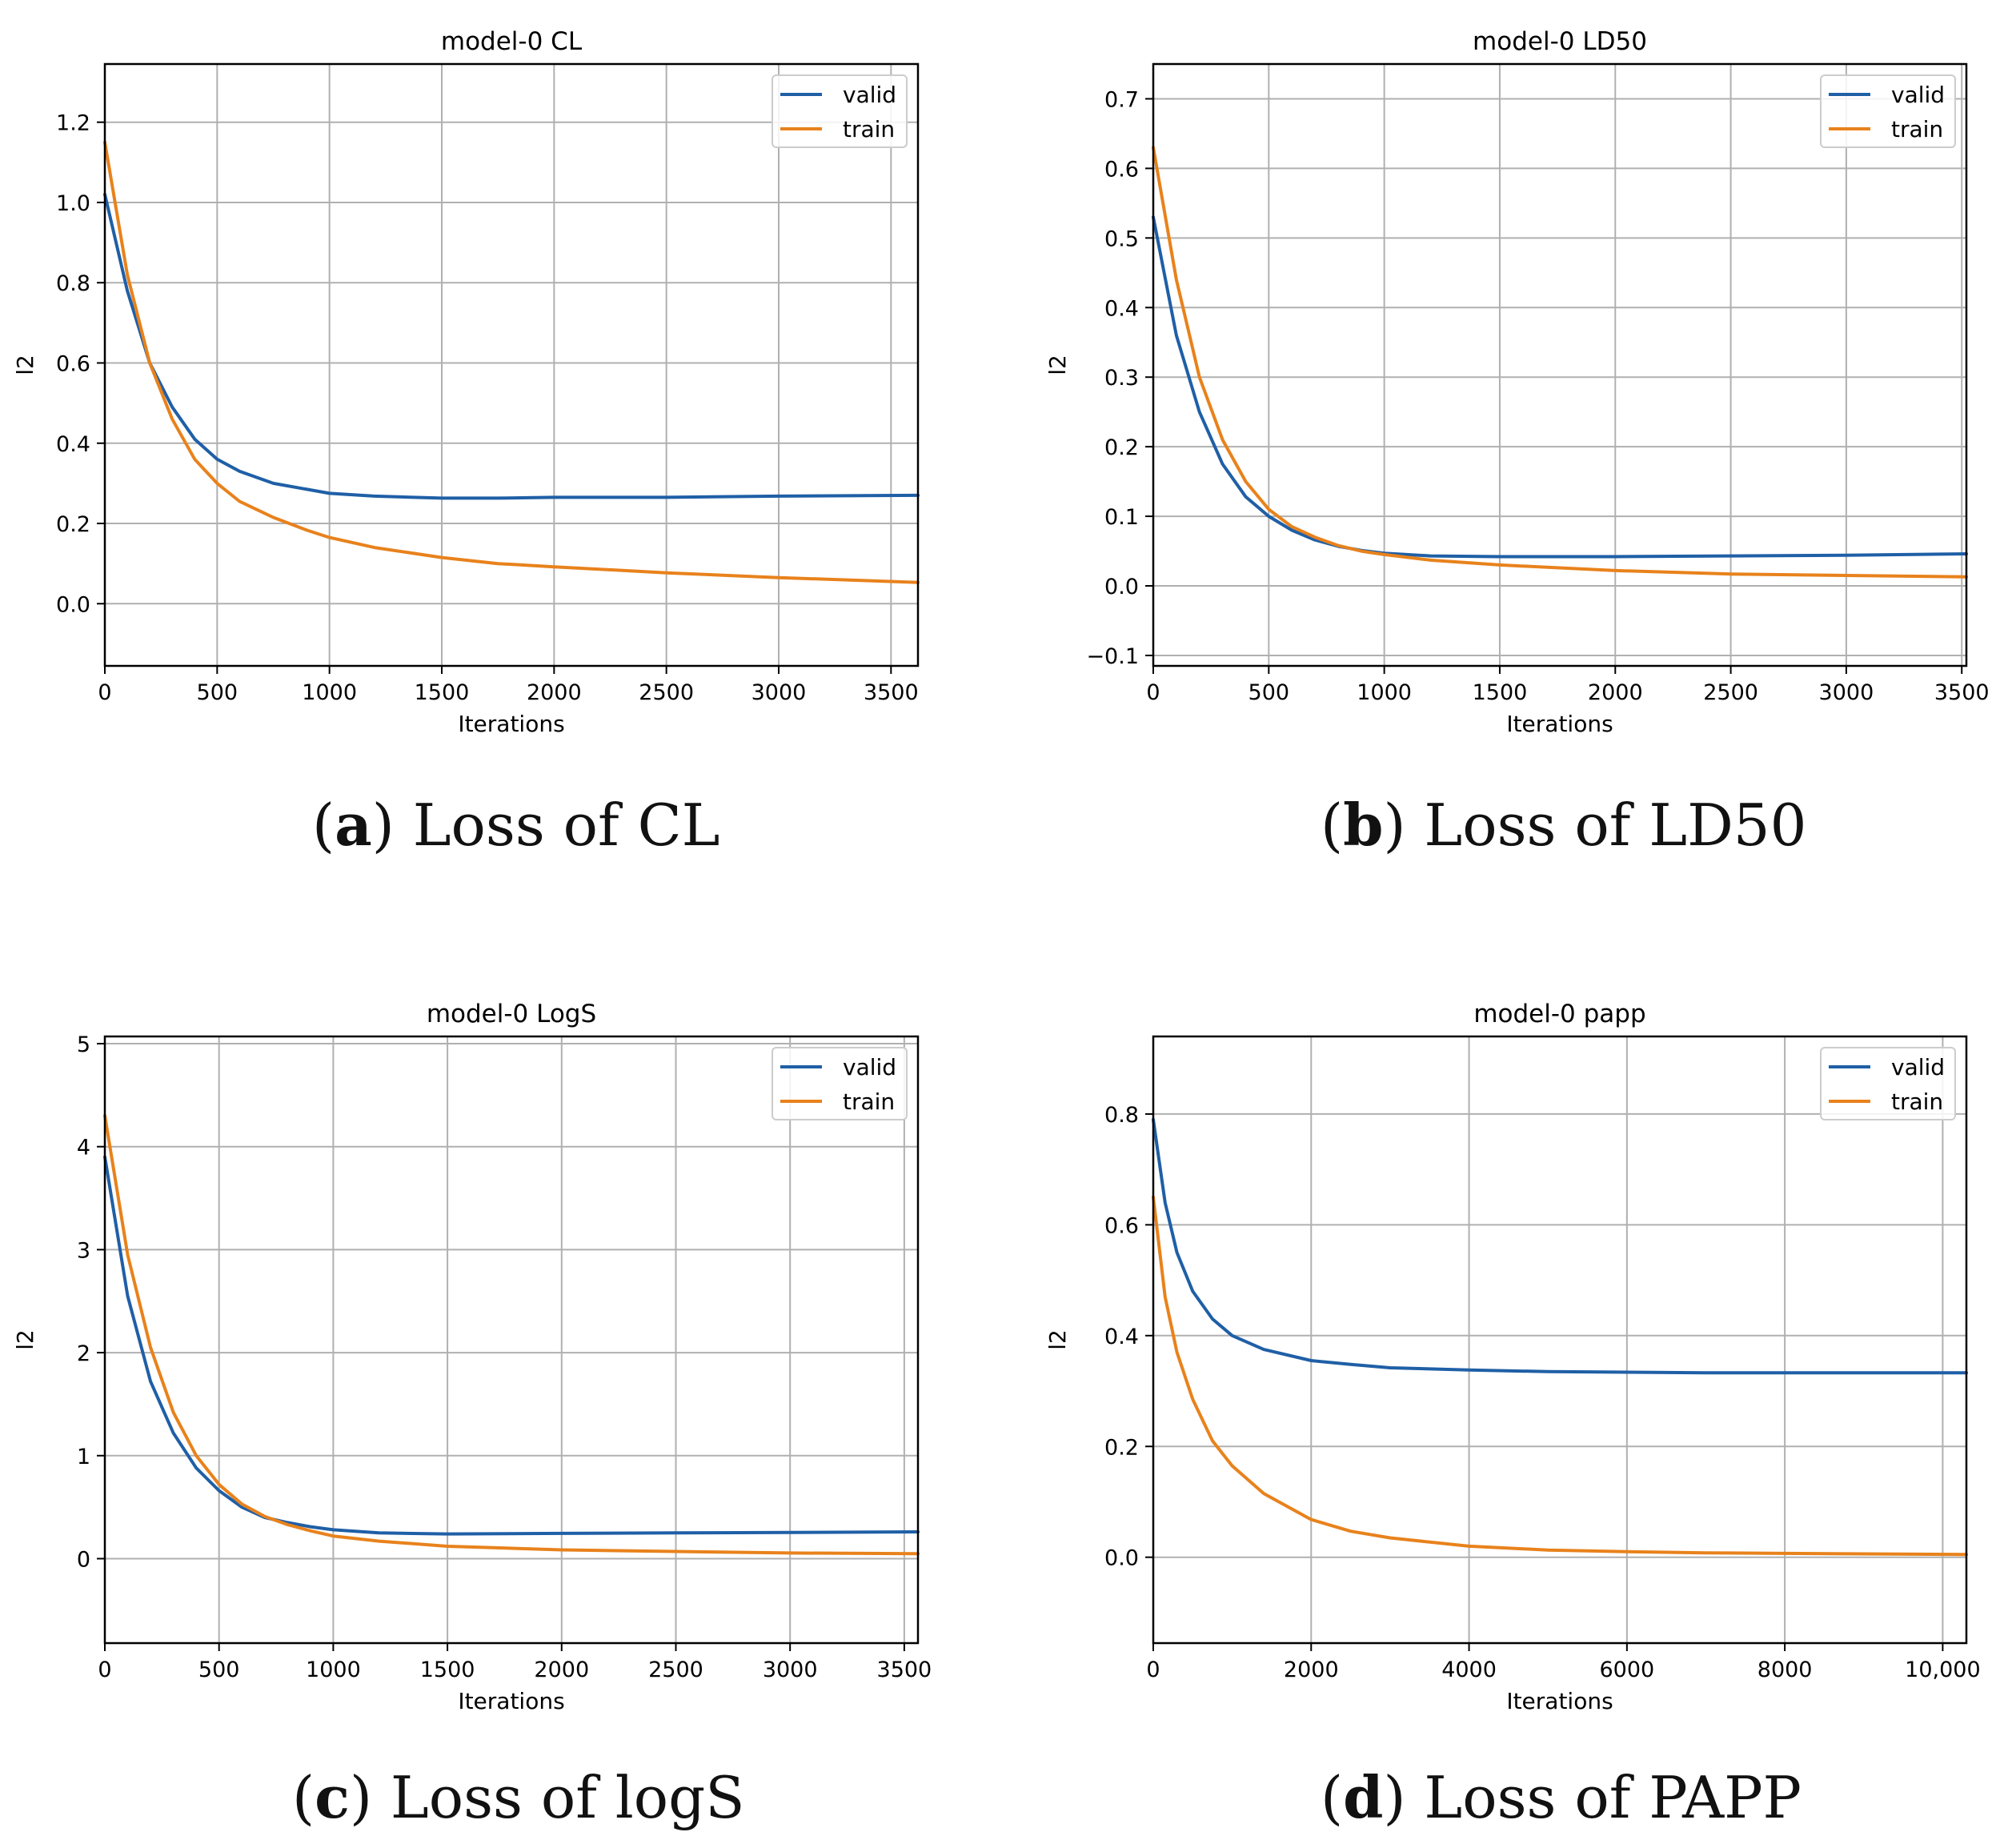 This screenshot has height=1848, width=2004. What do you see at coordinates (1363, 1797) in the screenshot?
I see `caption-letter: d` at bounding box center [1363, 1797].